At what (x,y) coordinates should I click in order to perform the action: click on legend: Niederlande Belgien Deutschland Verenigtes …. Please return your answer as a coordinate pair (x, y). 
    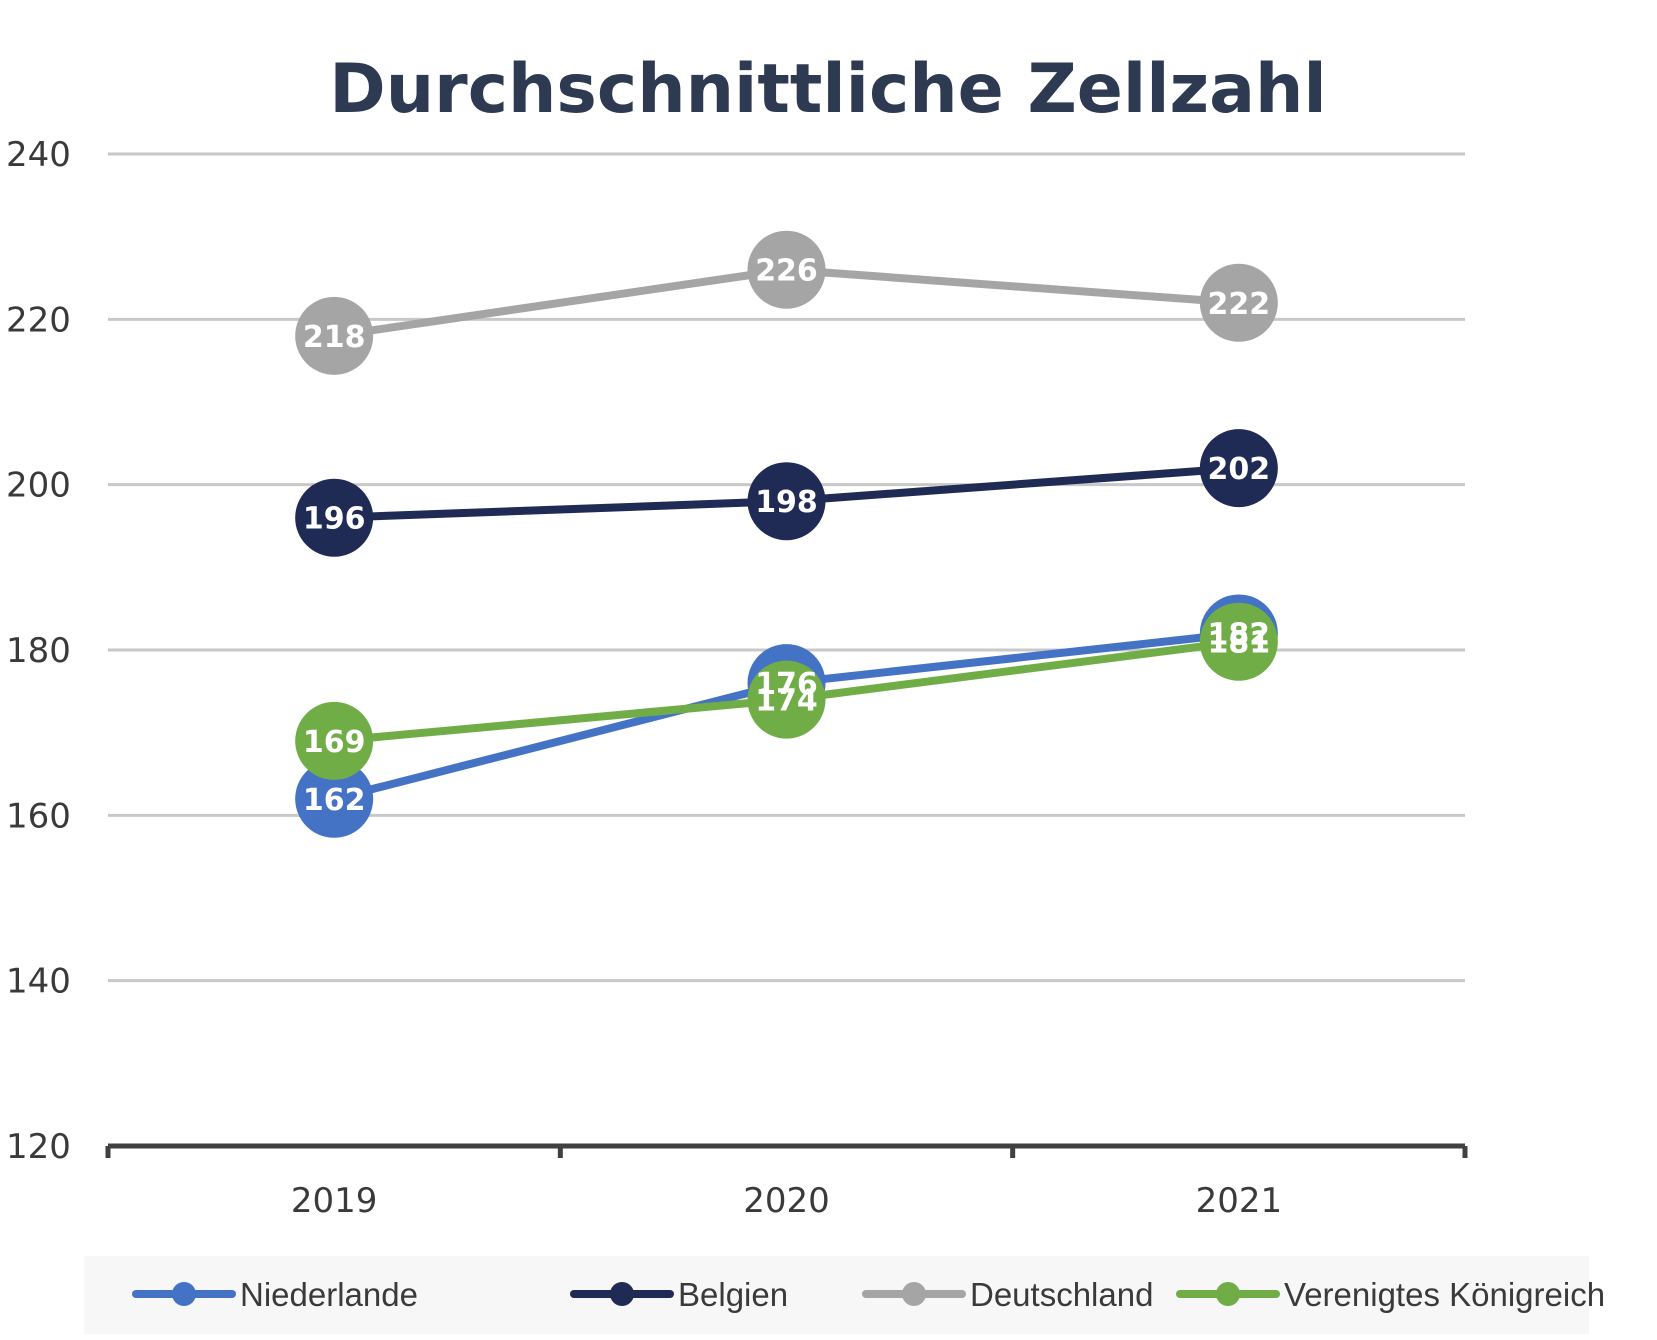
    Looking at the image, I should click on (844, 1295).